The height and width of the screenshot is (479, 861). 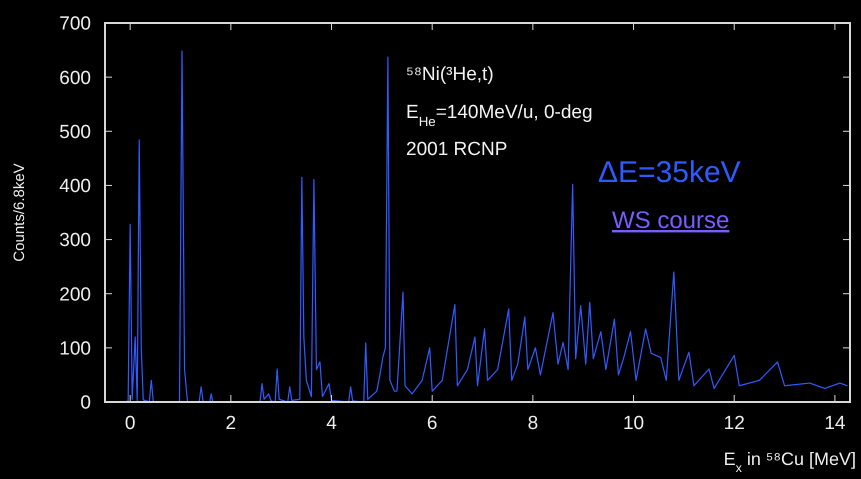 What do you see at coordinates (734, 423) in the screenshot?
I see `x-tick-label: 12` at bounding box center [734, 423].